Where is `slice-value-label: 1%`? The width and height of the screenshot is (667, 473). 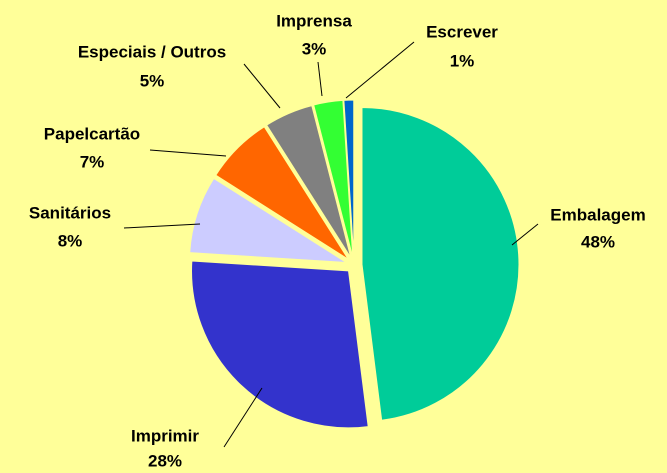
slice-value-label: 1% is located at coordinates (462, 60).